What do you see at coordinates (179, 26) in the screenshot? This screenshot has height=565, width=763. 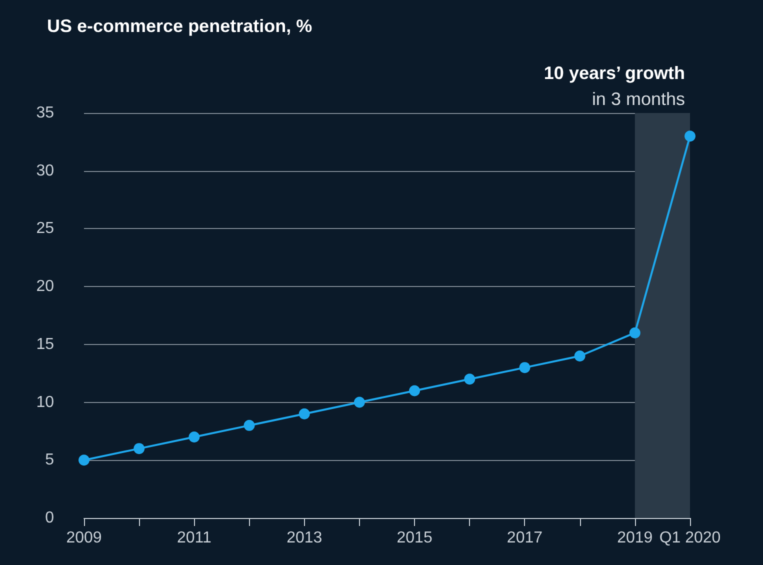 I see `chart-title: US e-commerce penetration, %` at bounding box center [179, 26].